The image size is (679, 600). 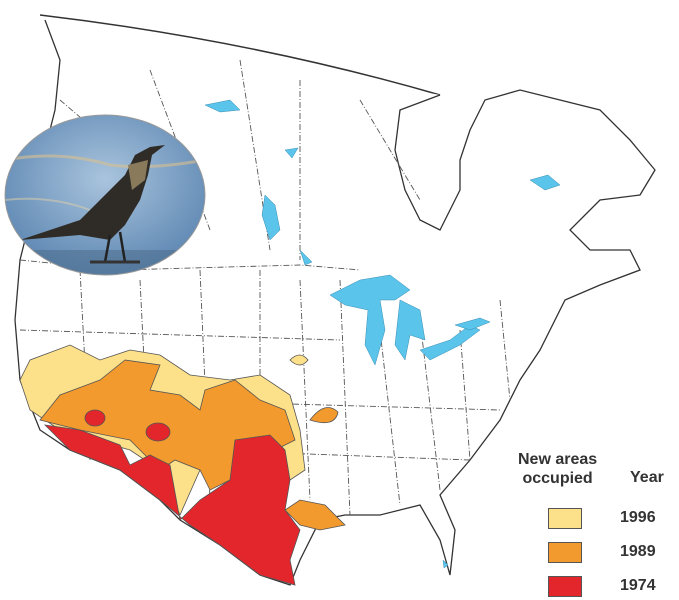 What do you see at coordinates (613, 588) in the screenshot?
I see `legend-item-1974: 1974` at bounding box center [613, 588].